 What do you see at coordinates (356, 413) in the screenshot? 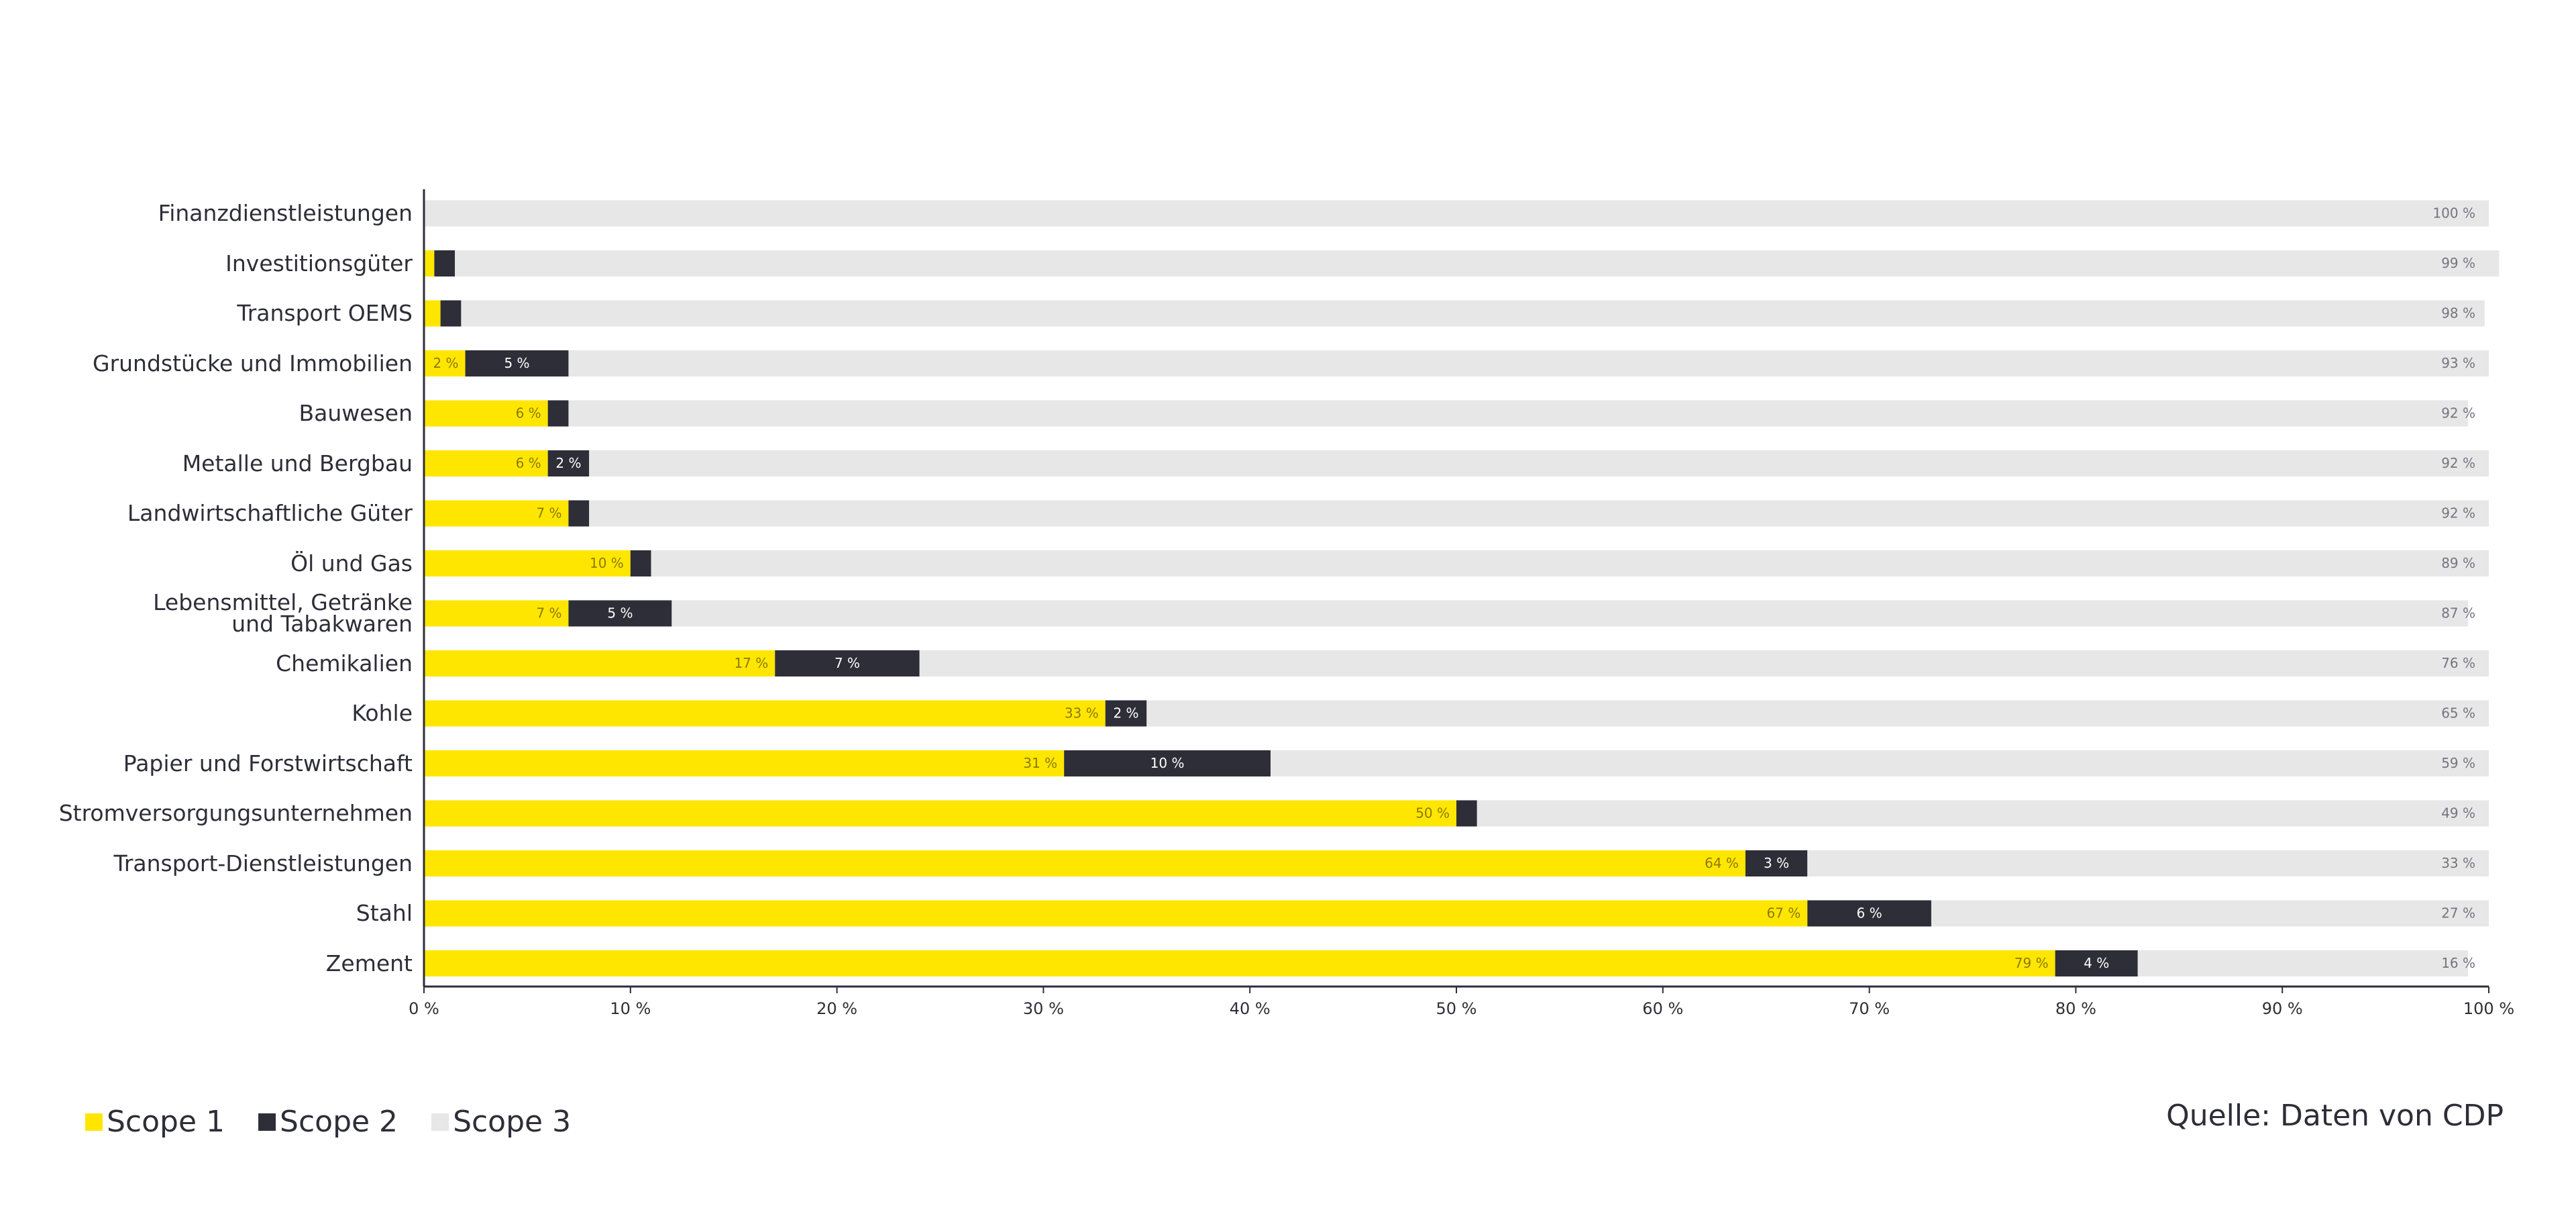
I see `category-label: Bauwesen` at bounding box center [356, 413].